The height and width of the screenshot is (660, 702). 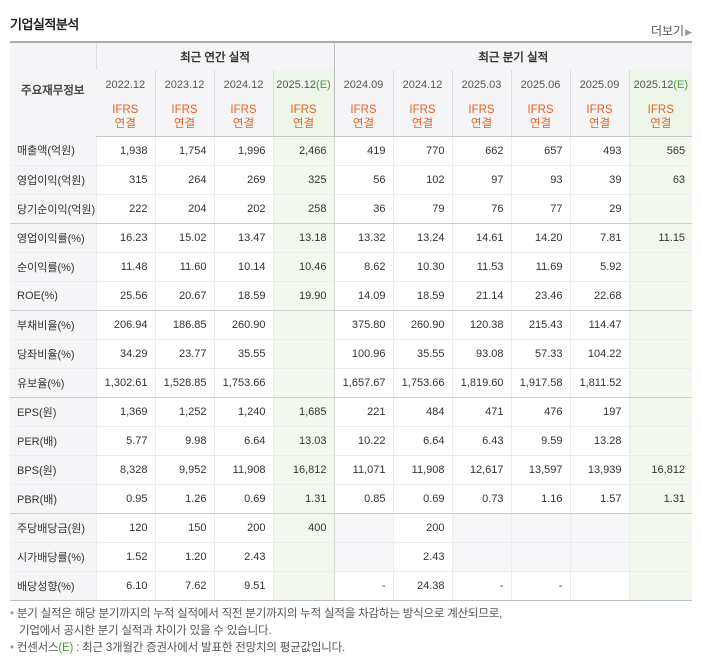 What do you see at coordinates (184, 325) in the screenshot?
I see `table-cell: 186.85` at bounding box center [184, 325].